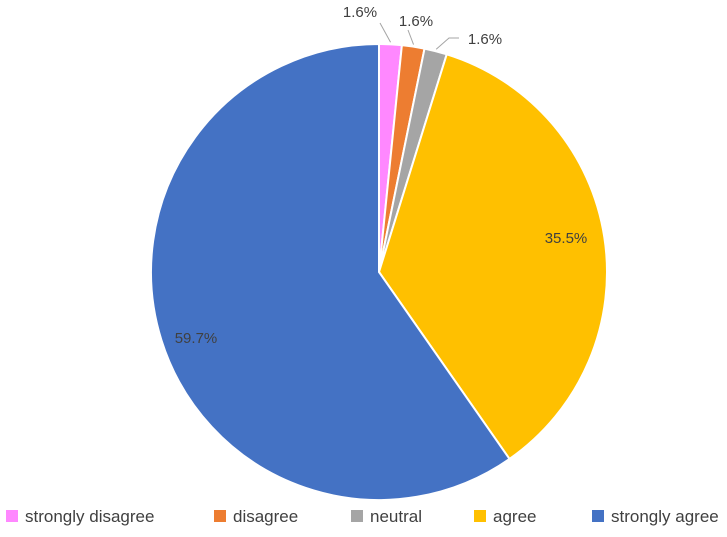  What do you see at coordinates (196, 338) in the screenshot?
I see `data-label-strongly-agree: 59.7%` at bounding box center [196, 338].